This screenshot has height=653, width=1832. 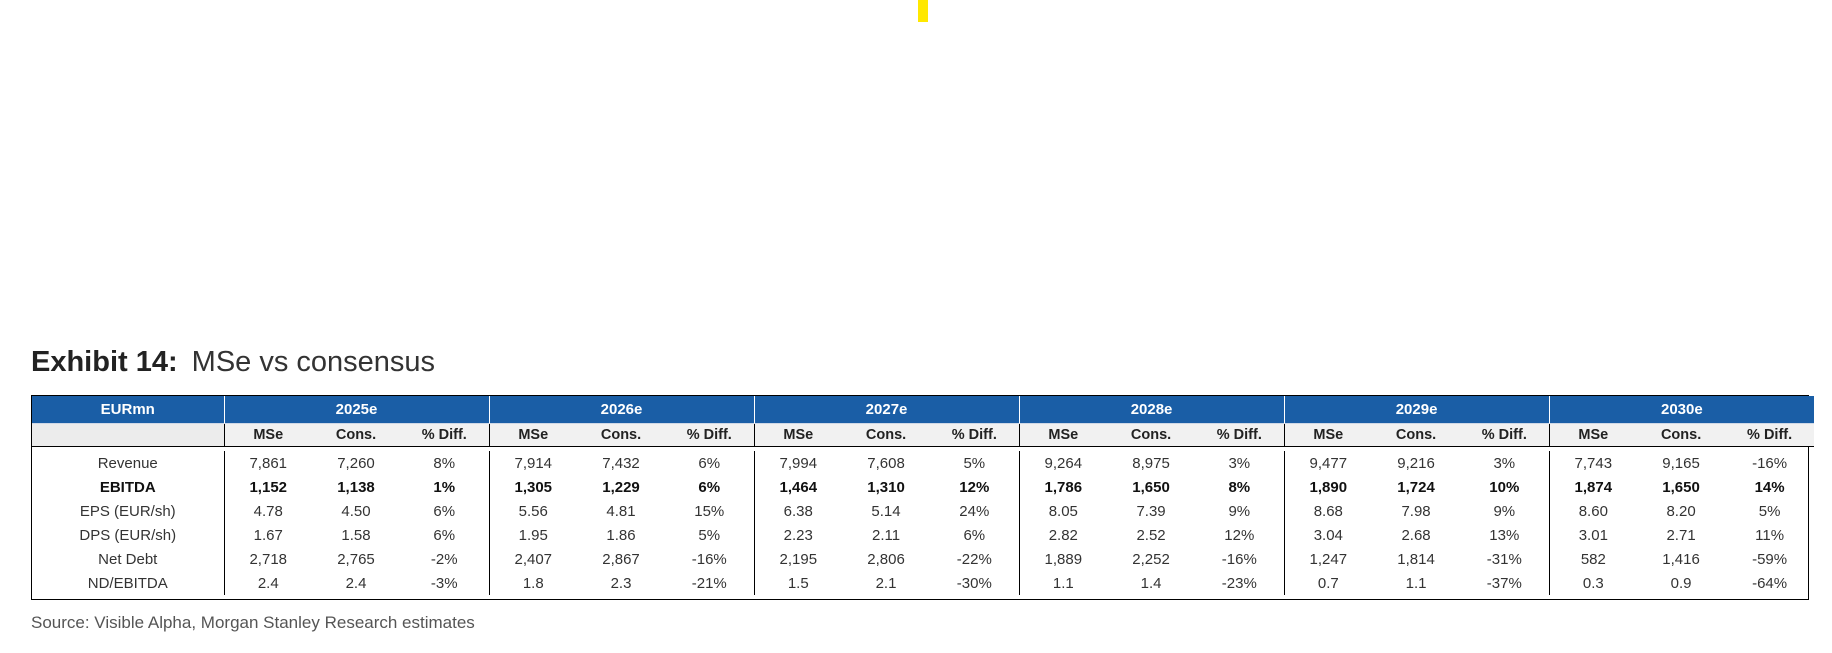 I want to click on table-cell: 2.1, so click(x=886, y=583).